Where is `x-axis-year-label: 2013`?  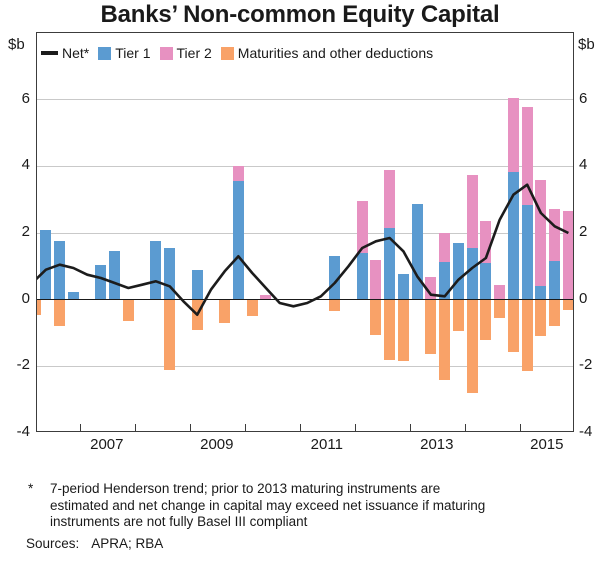 x-axis-year-label: 2013 is located at coordinates (437, 444).